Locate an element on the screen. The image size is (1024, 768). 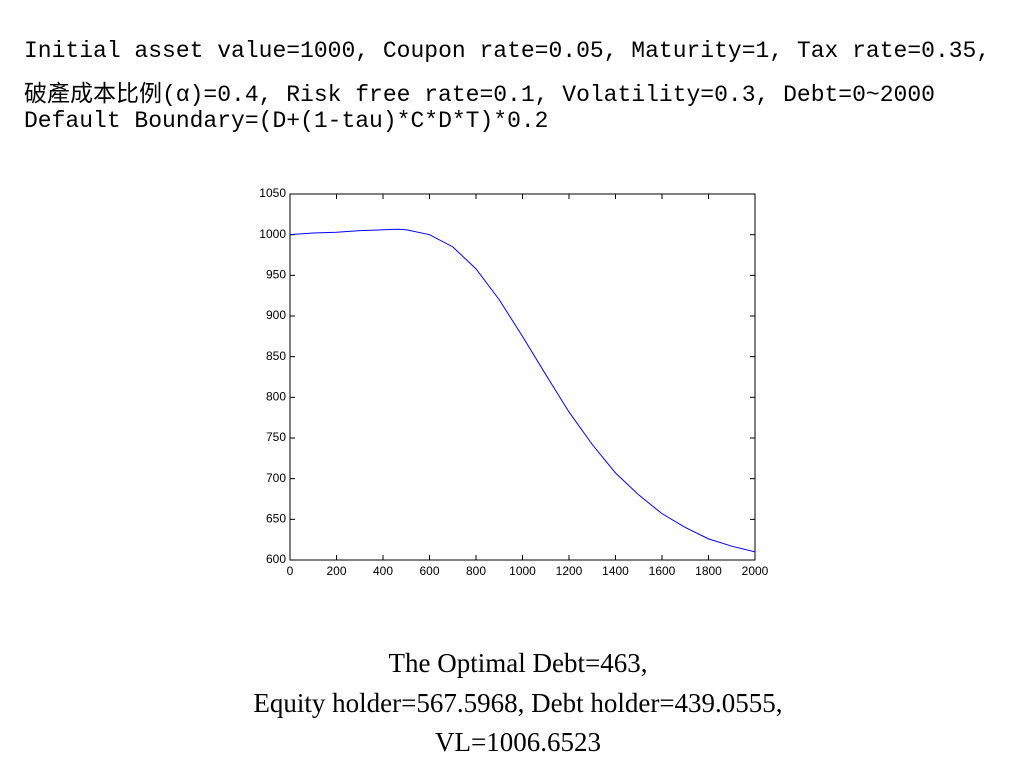
header-line: Default Boundary=(D+(1-tau)*C*D*T)*0.2 is located at coordinates (286, 121).